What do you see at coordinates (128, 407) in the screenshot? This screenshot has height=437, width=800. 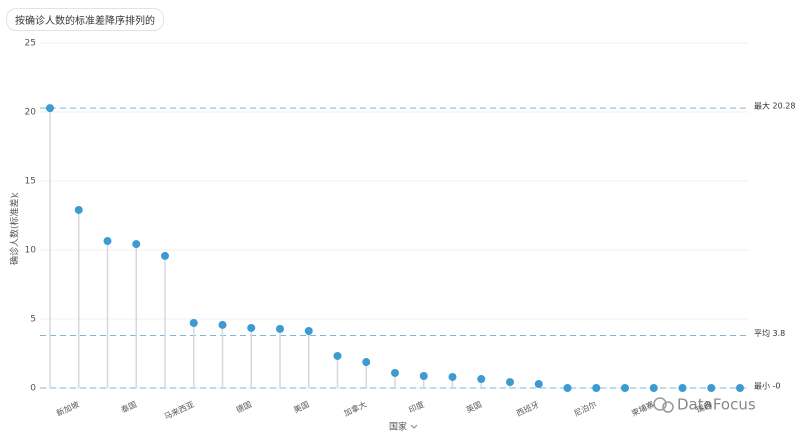 I see `x-tick-label: 泰国` at bounding box center [128, 407].